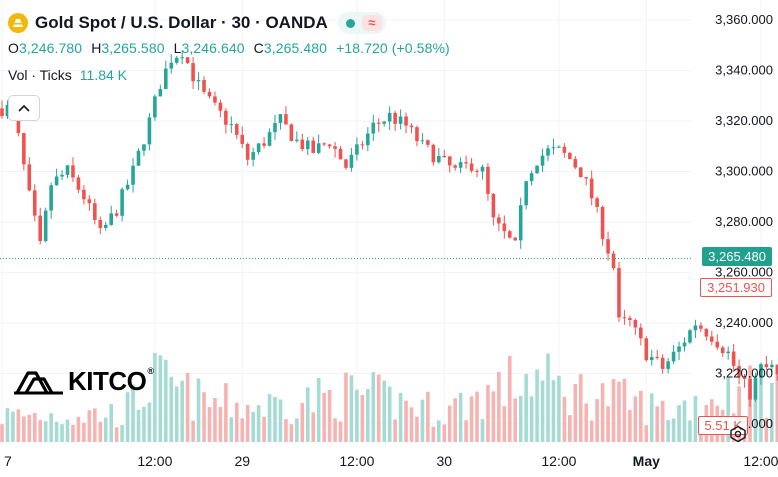 The height and width of the screenshot is (477, 778). Describe the element at coordinates (744, 271) in the screenshot. I see `price-tick-label: 3,260.000` at that location.